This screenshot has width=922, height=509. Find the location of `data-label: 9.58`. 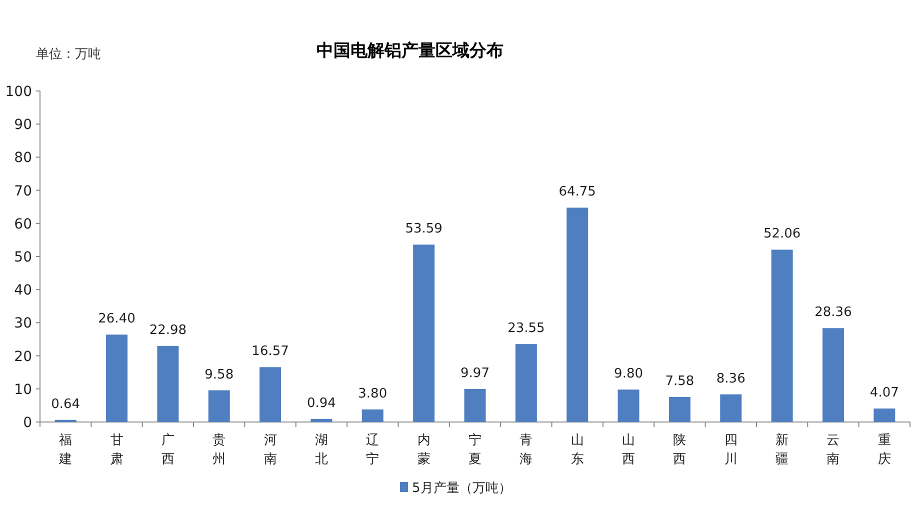

data-label: 9.58 is located at coordinates (219, 374).